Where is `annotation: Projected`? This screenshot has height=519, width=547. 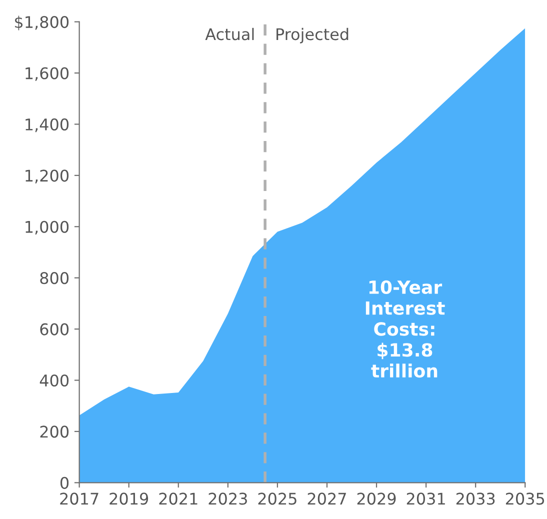
annotation: Projected is located at coordinates (312, 36).